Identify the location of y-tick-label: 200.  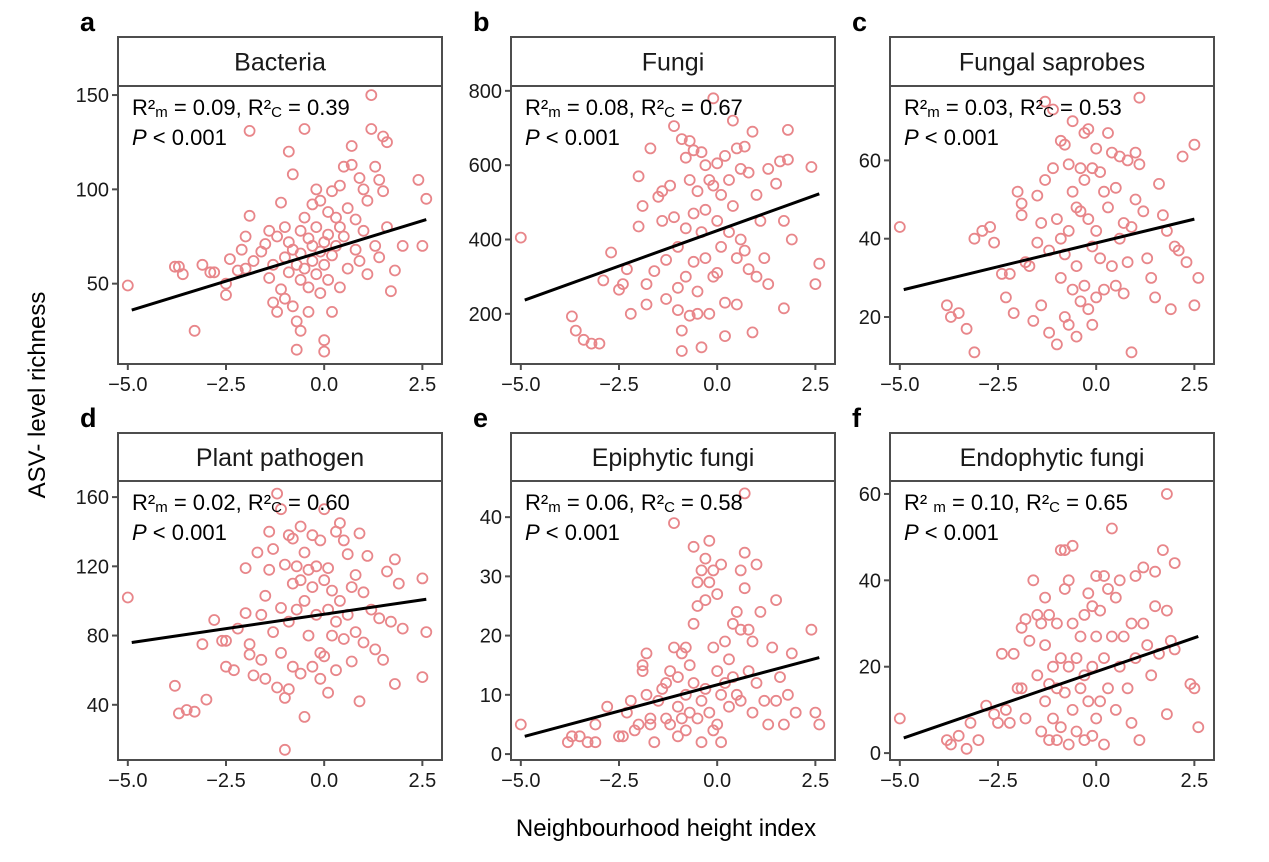
(485, 315).